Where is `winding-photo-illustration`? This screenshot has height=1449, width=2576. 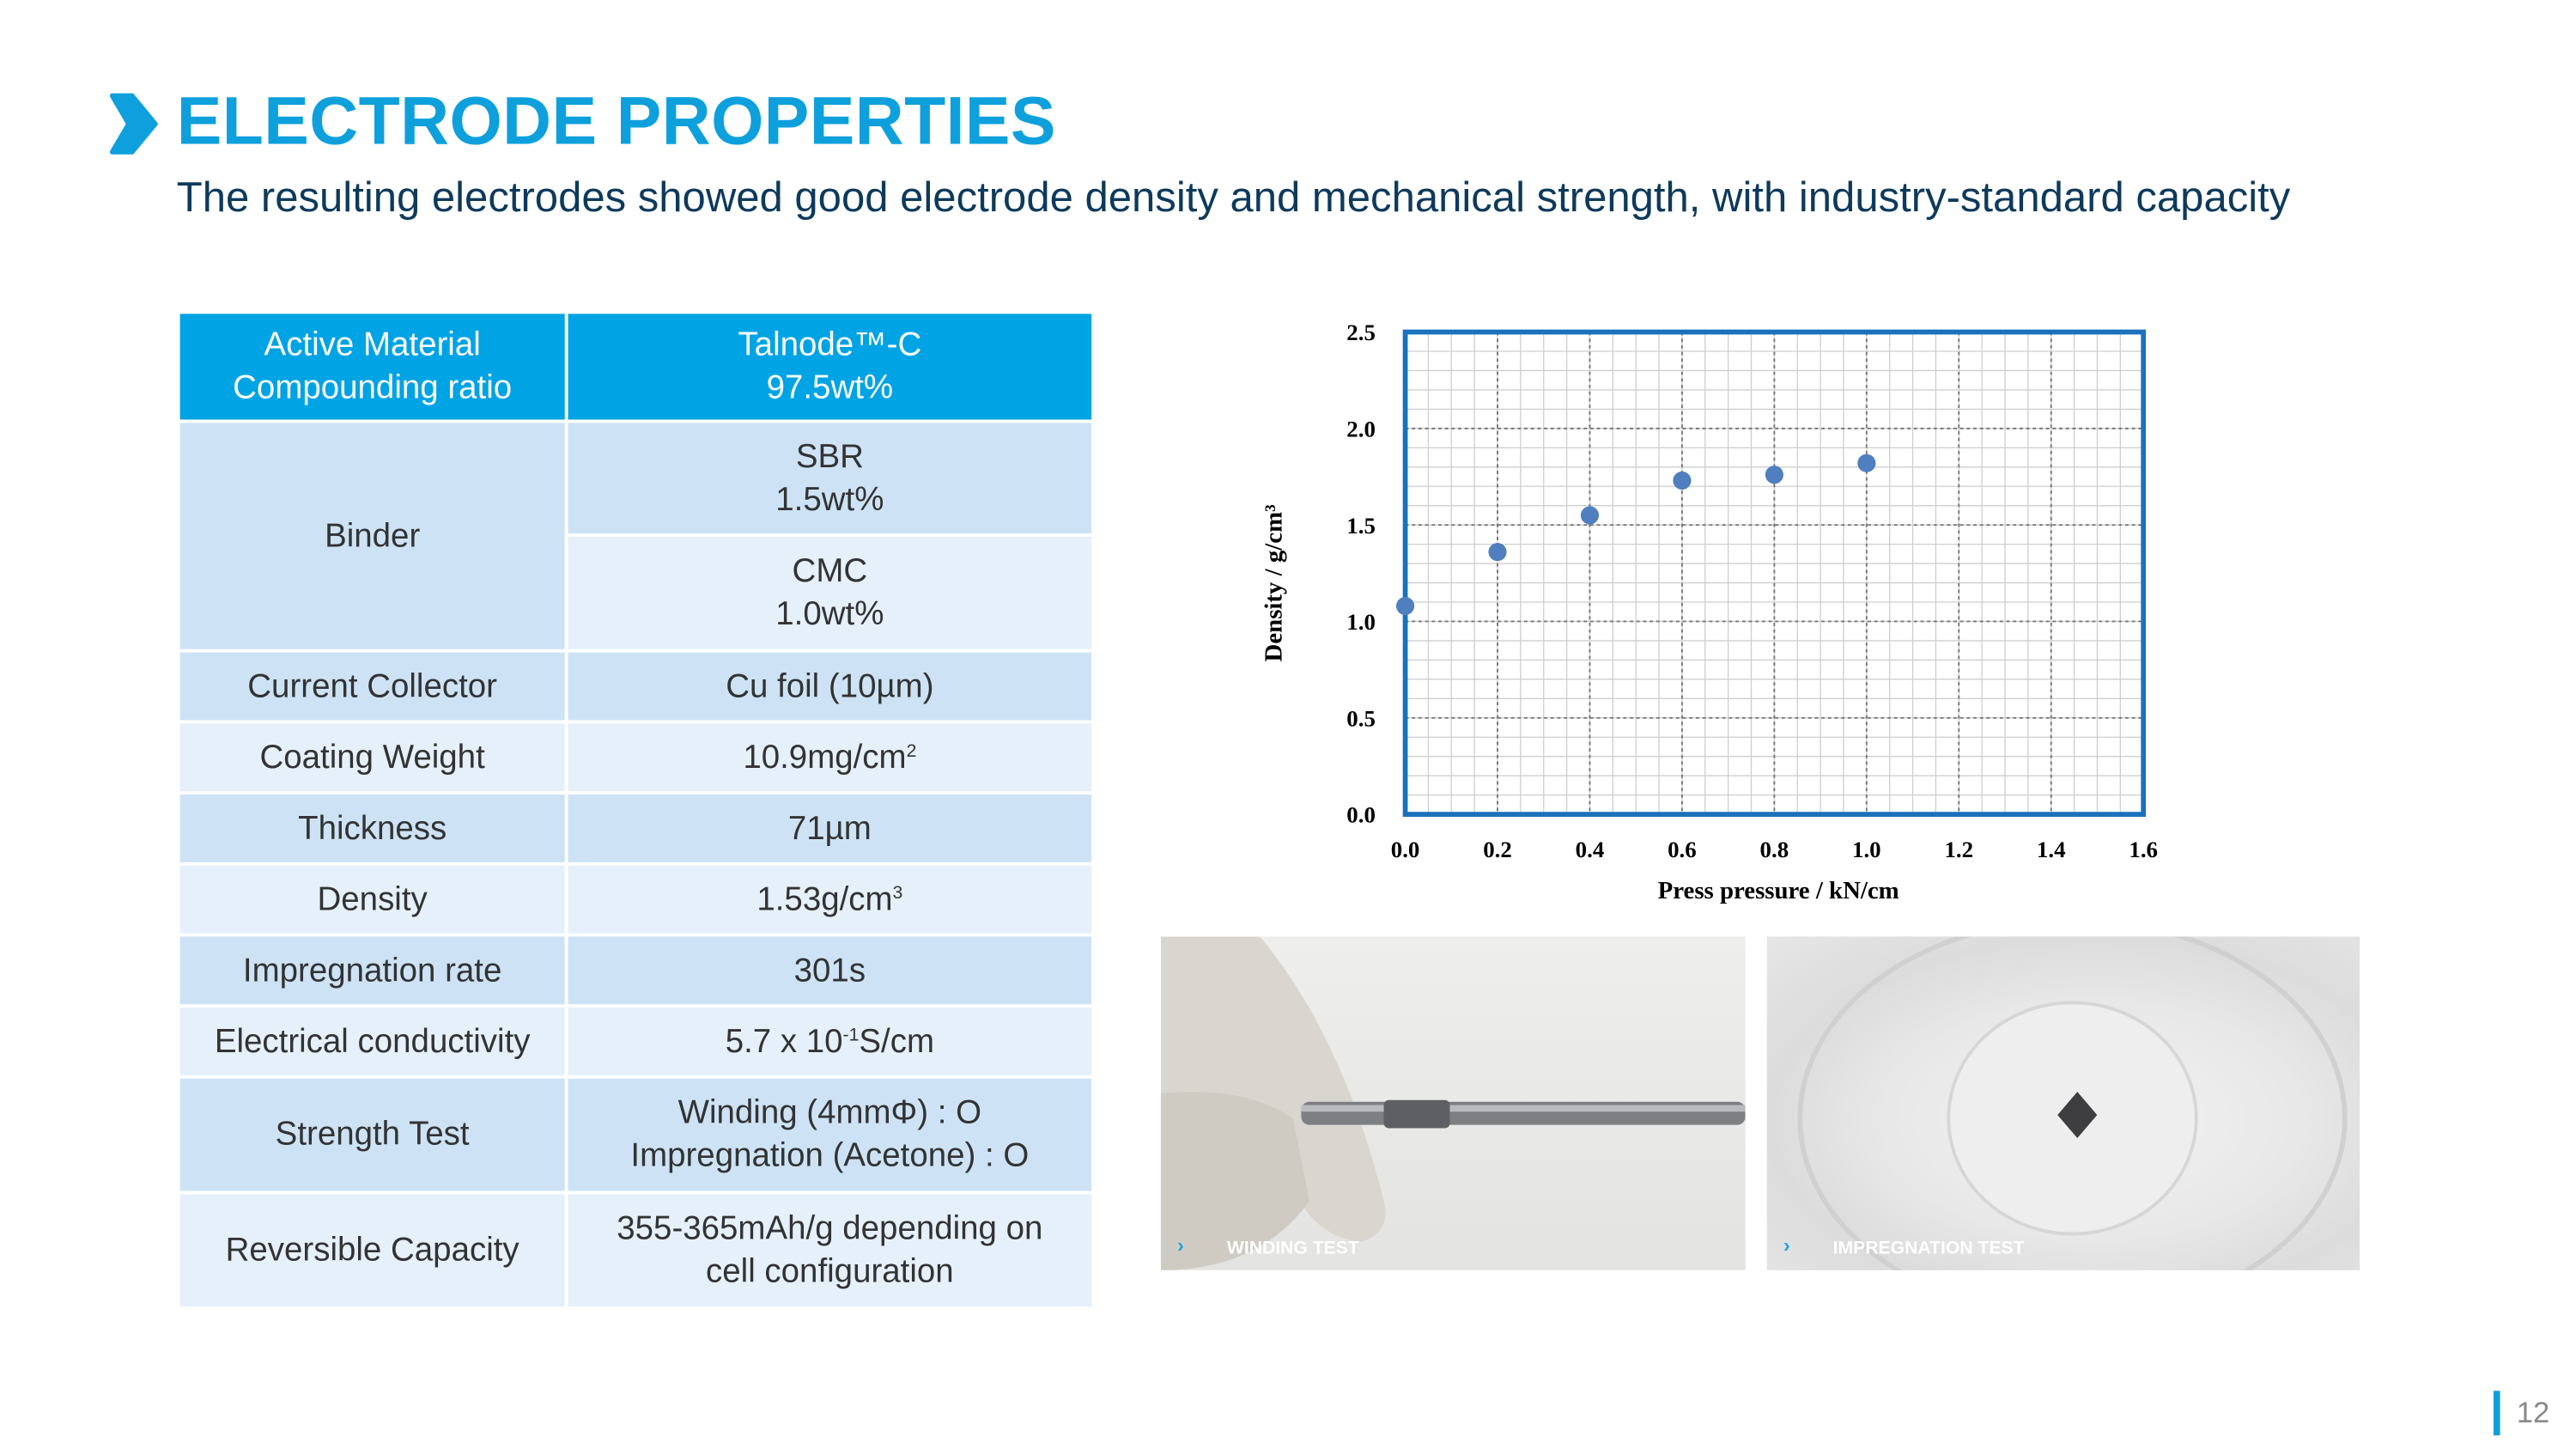 winding-photo-illustration is located at coordinates (1453, 1103).